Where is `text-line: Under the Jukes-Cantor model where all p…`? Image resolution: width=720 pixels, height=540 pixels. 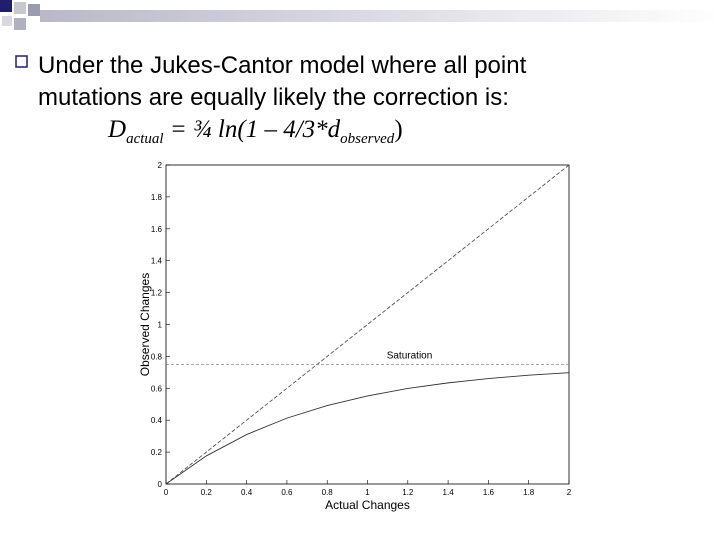 text-line: Under the Jukes-Cantor model where all p… is located at coordinates (282, 65).